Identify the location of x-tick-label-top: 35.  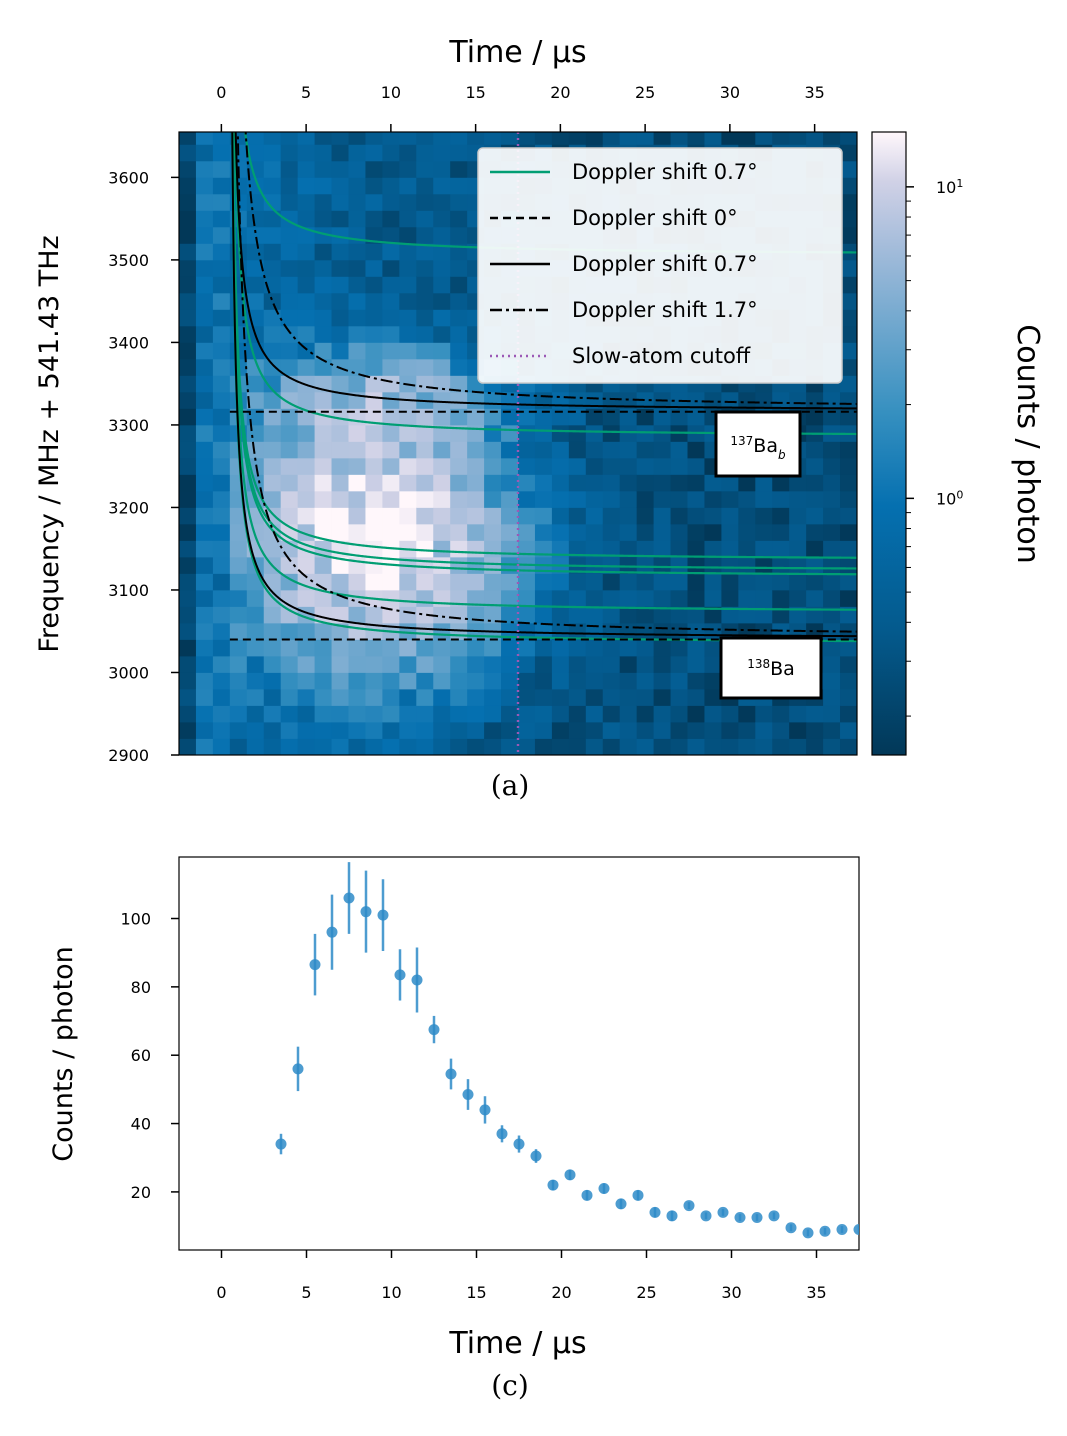
(814, 92).